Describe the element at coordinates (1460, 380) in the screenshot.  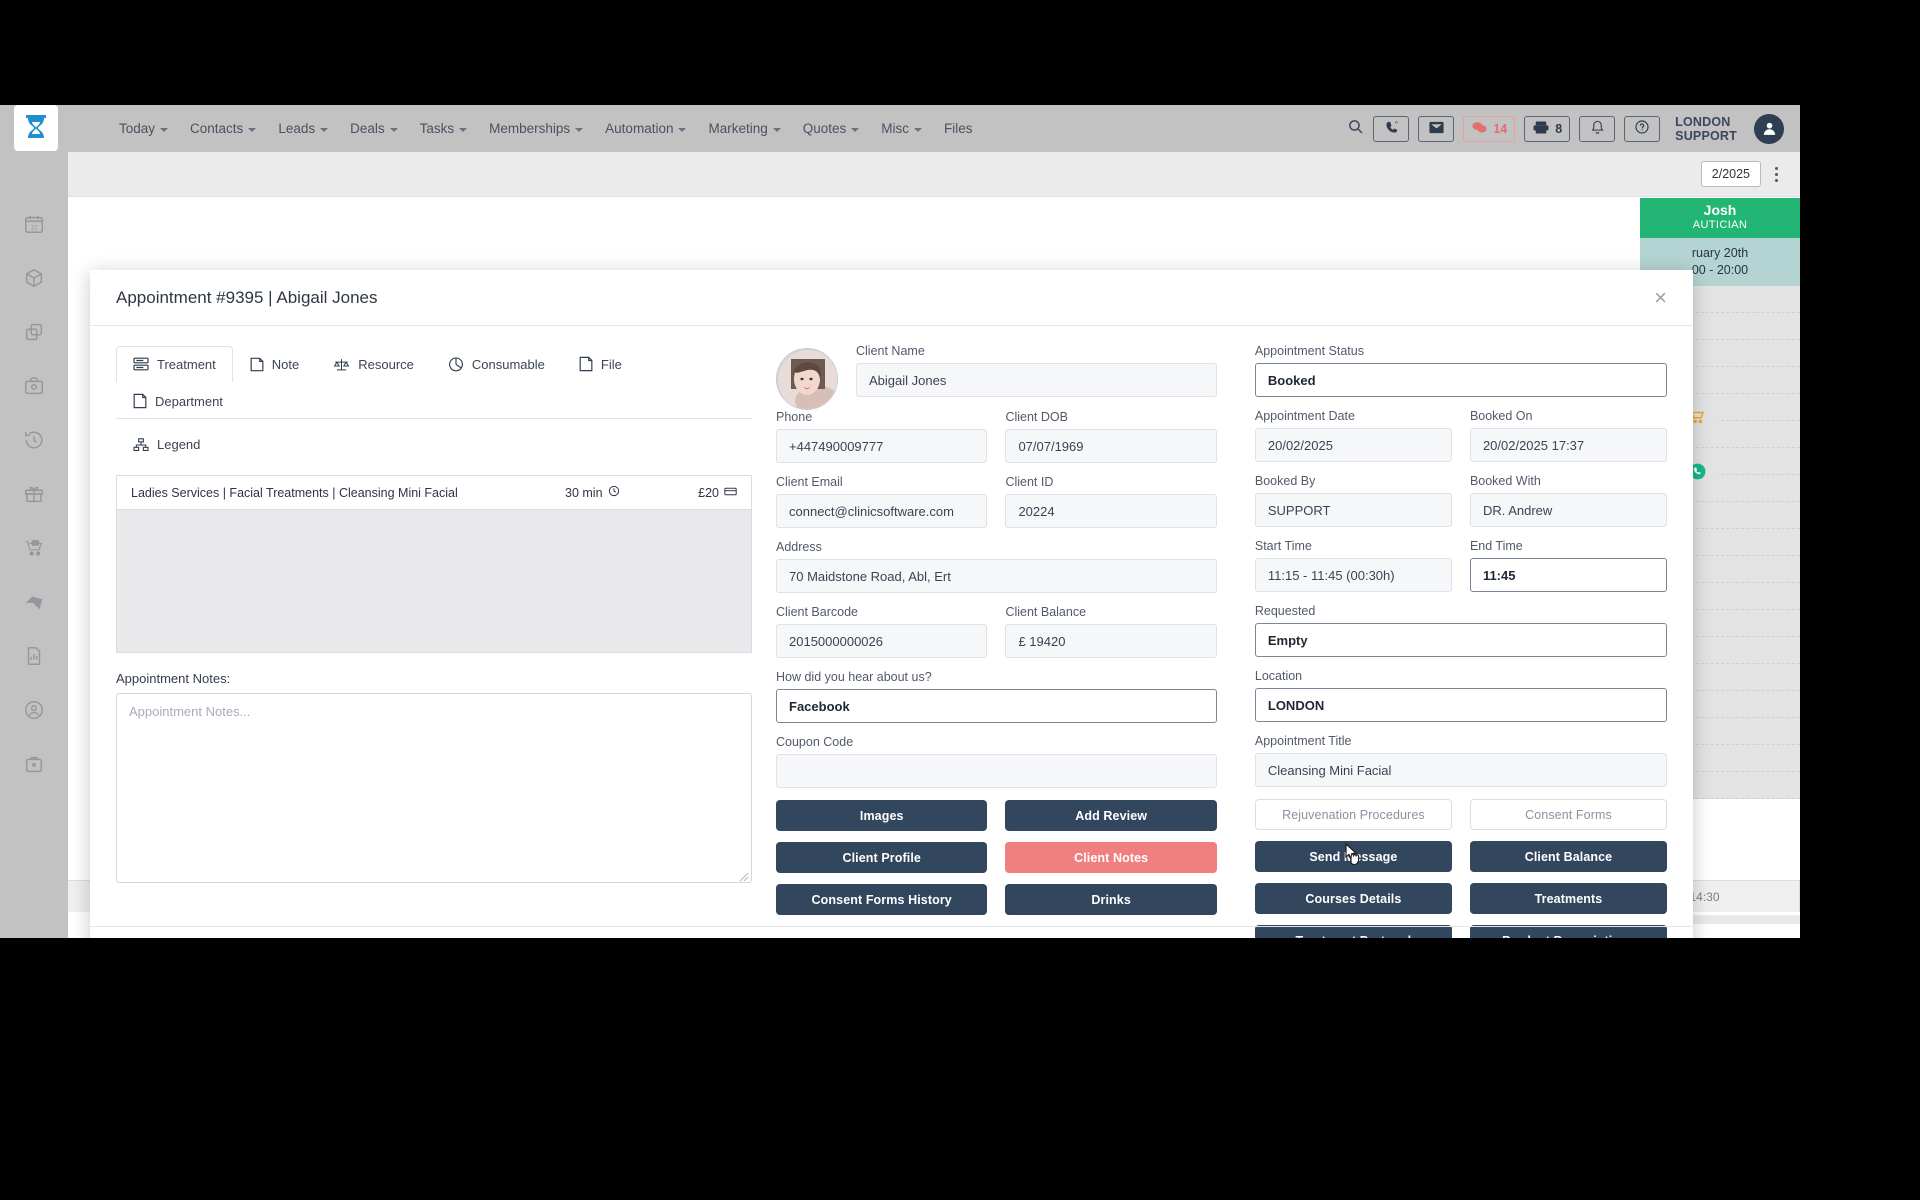
I see `appointment-status-select: Booked` at that location.